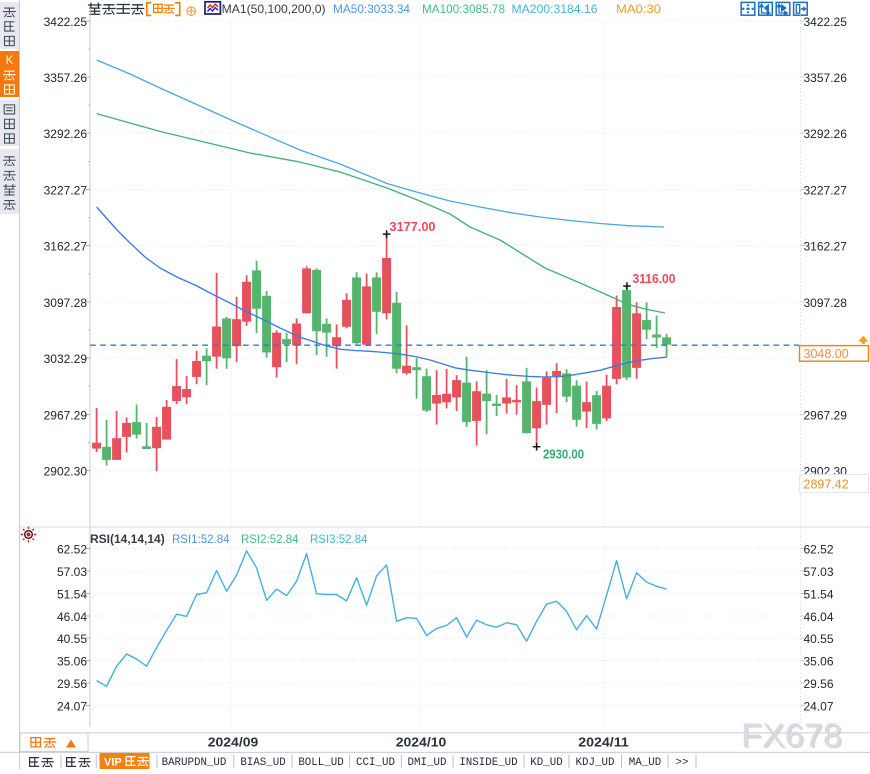 The width and height of the screenshot is (870, 774). What do you see at coordinates (262, 763) in the screenshot?
I see `svg-text: BIAS_UD` at bounding box center [262, 763].